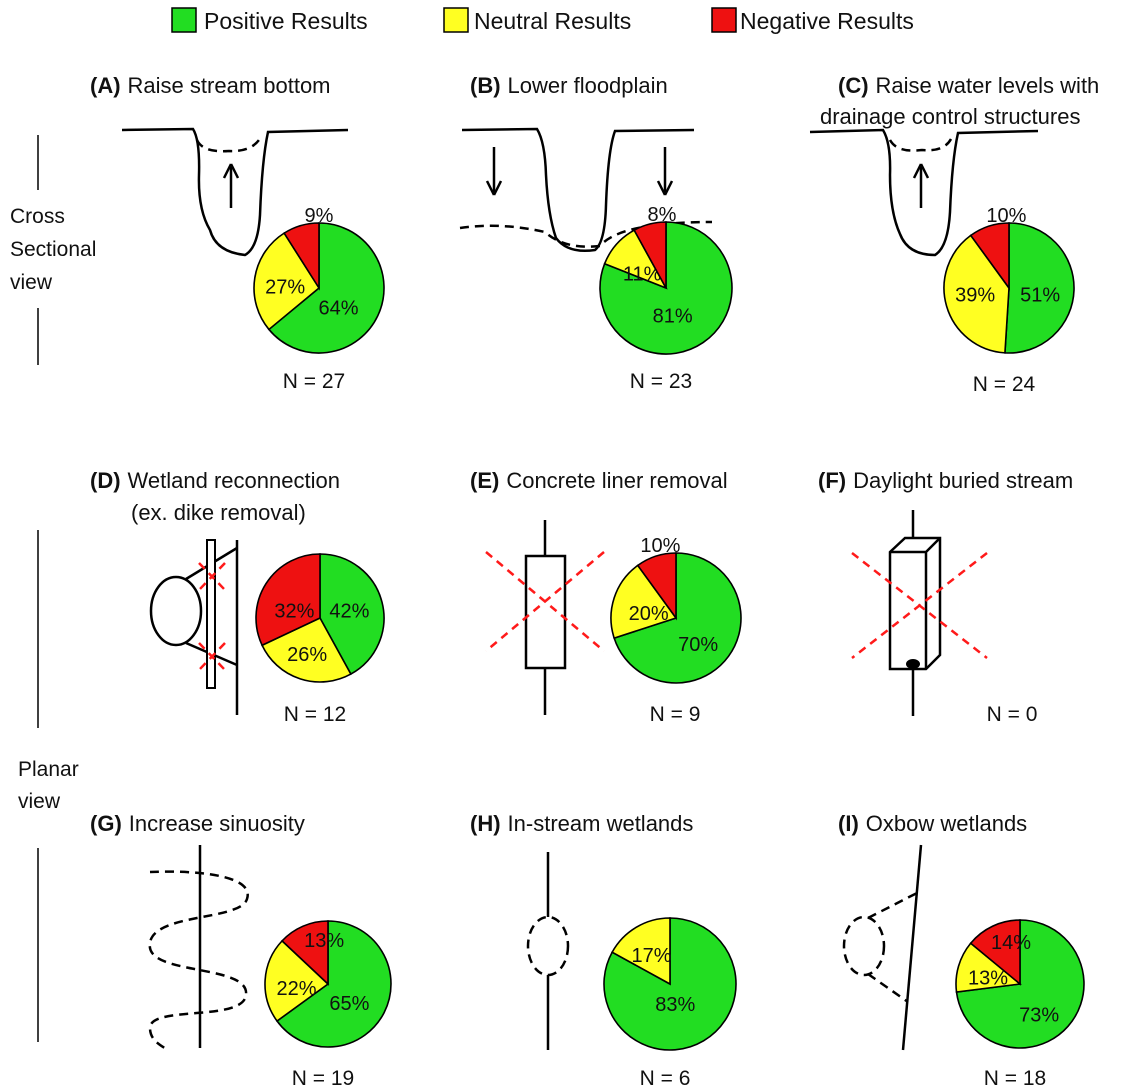  What do you see at coordinates (950, 116) in the screenshot?
I see `panel-title-C-line2: drainage control structures` at bounding box center [950, 116].